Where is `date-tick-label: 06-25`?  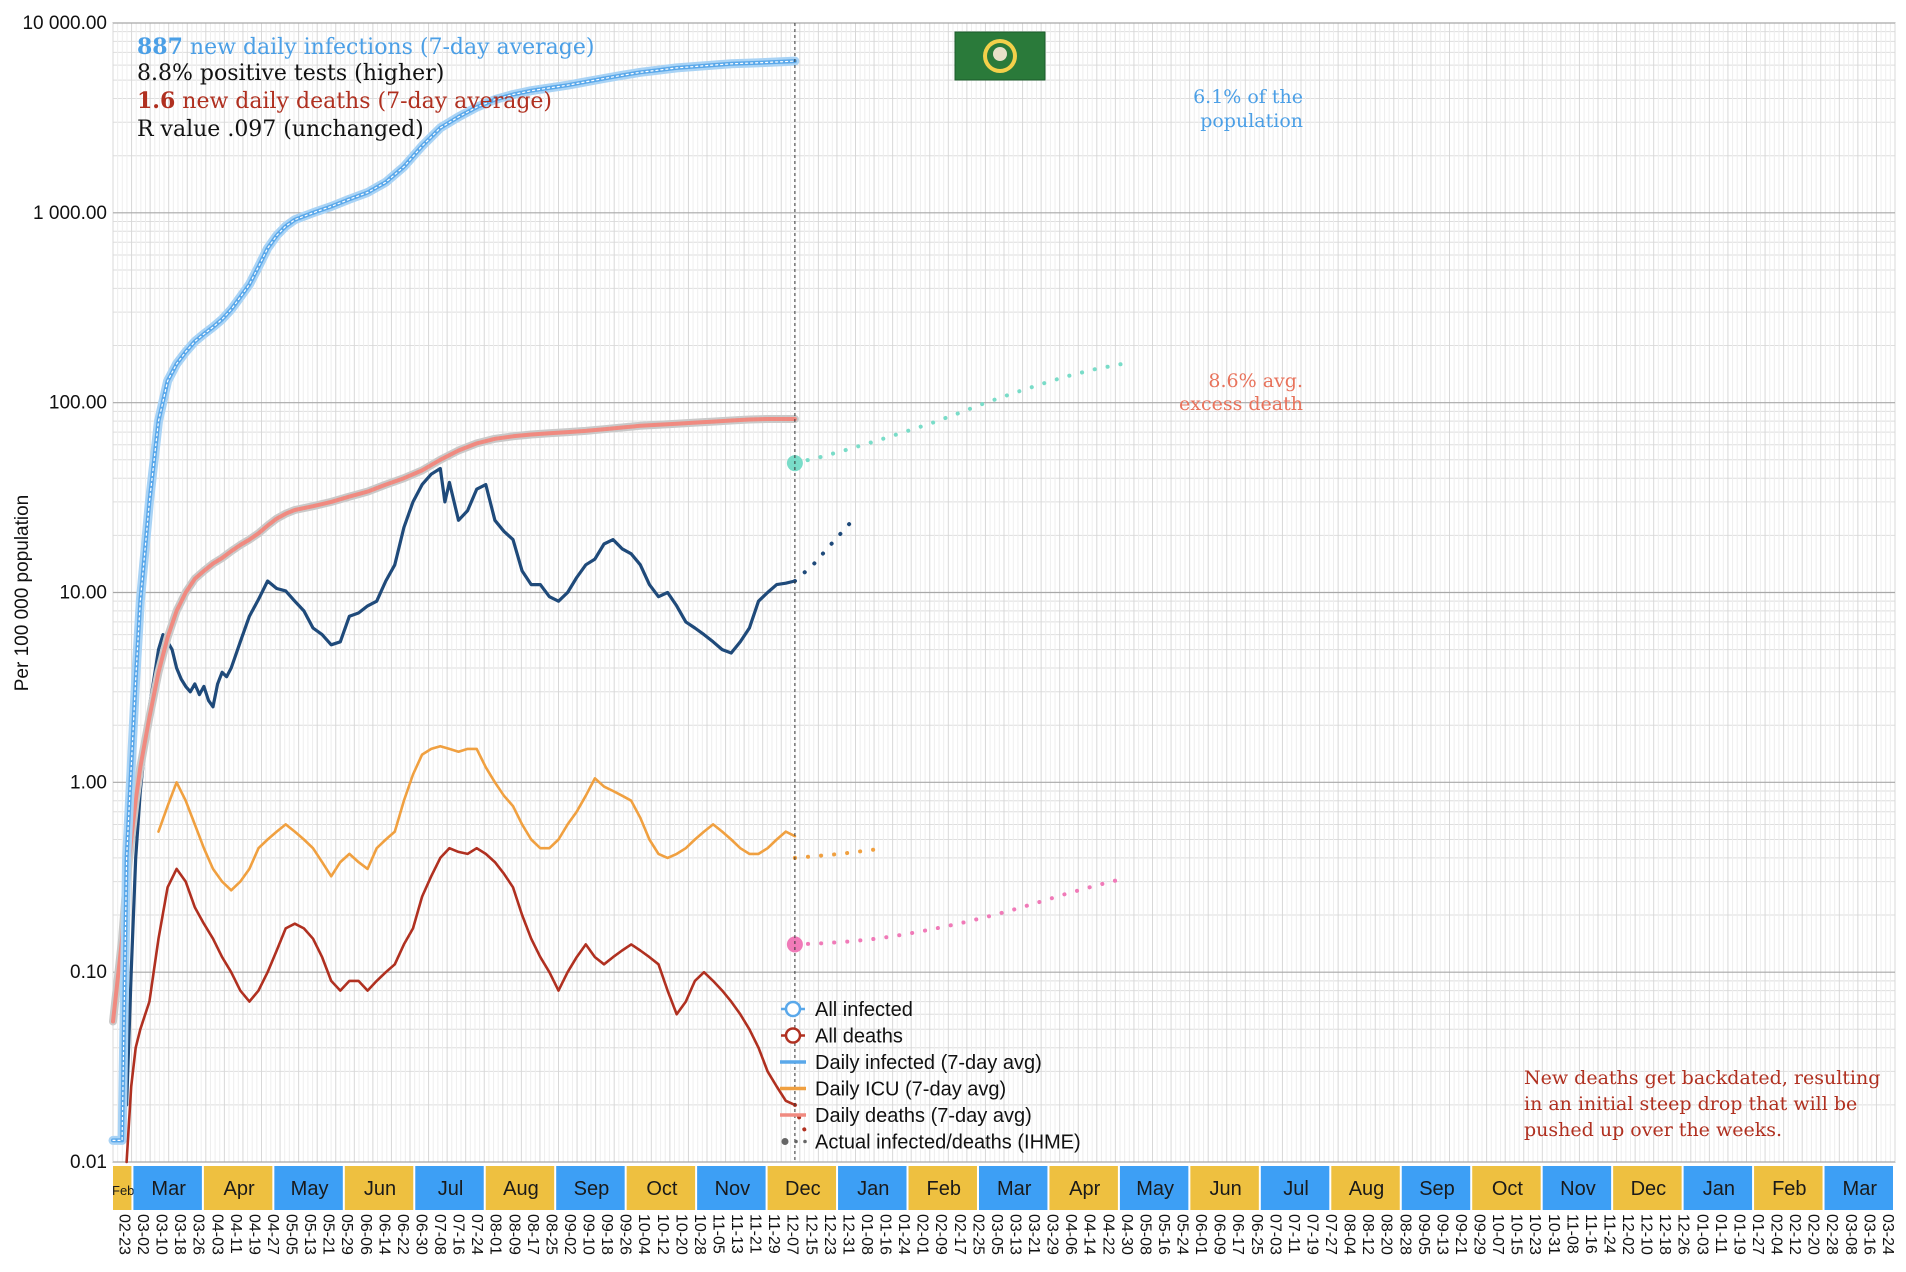
date-tick-label: 06-25 is located at coordinates (1256, 1234).